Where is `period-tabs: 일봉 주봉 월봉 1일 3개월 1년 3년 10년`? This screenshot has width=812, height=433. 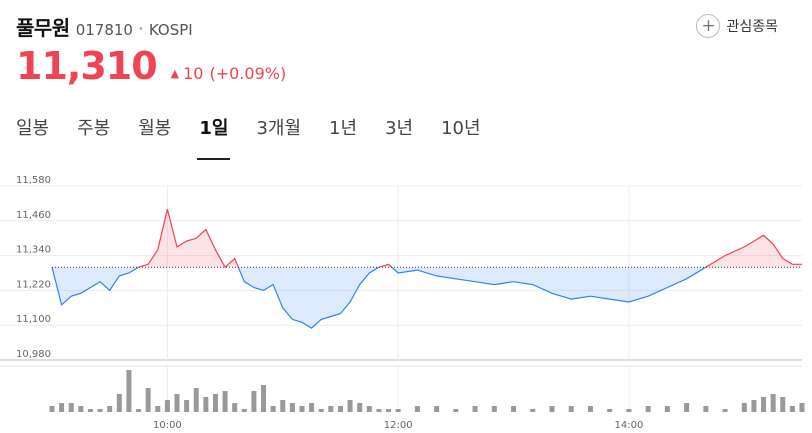 period-tabs: 일봉 주봉 월봉 1일 3개월 1년 3년 10년 is located at coordinates (262, 137).